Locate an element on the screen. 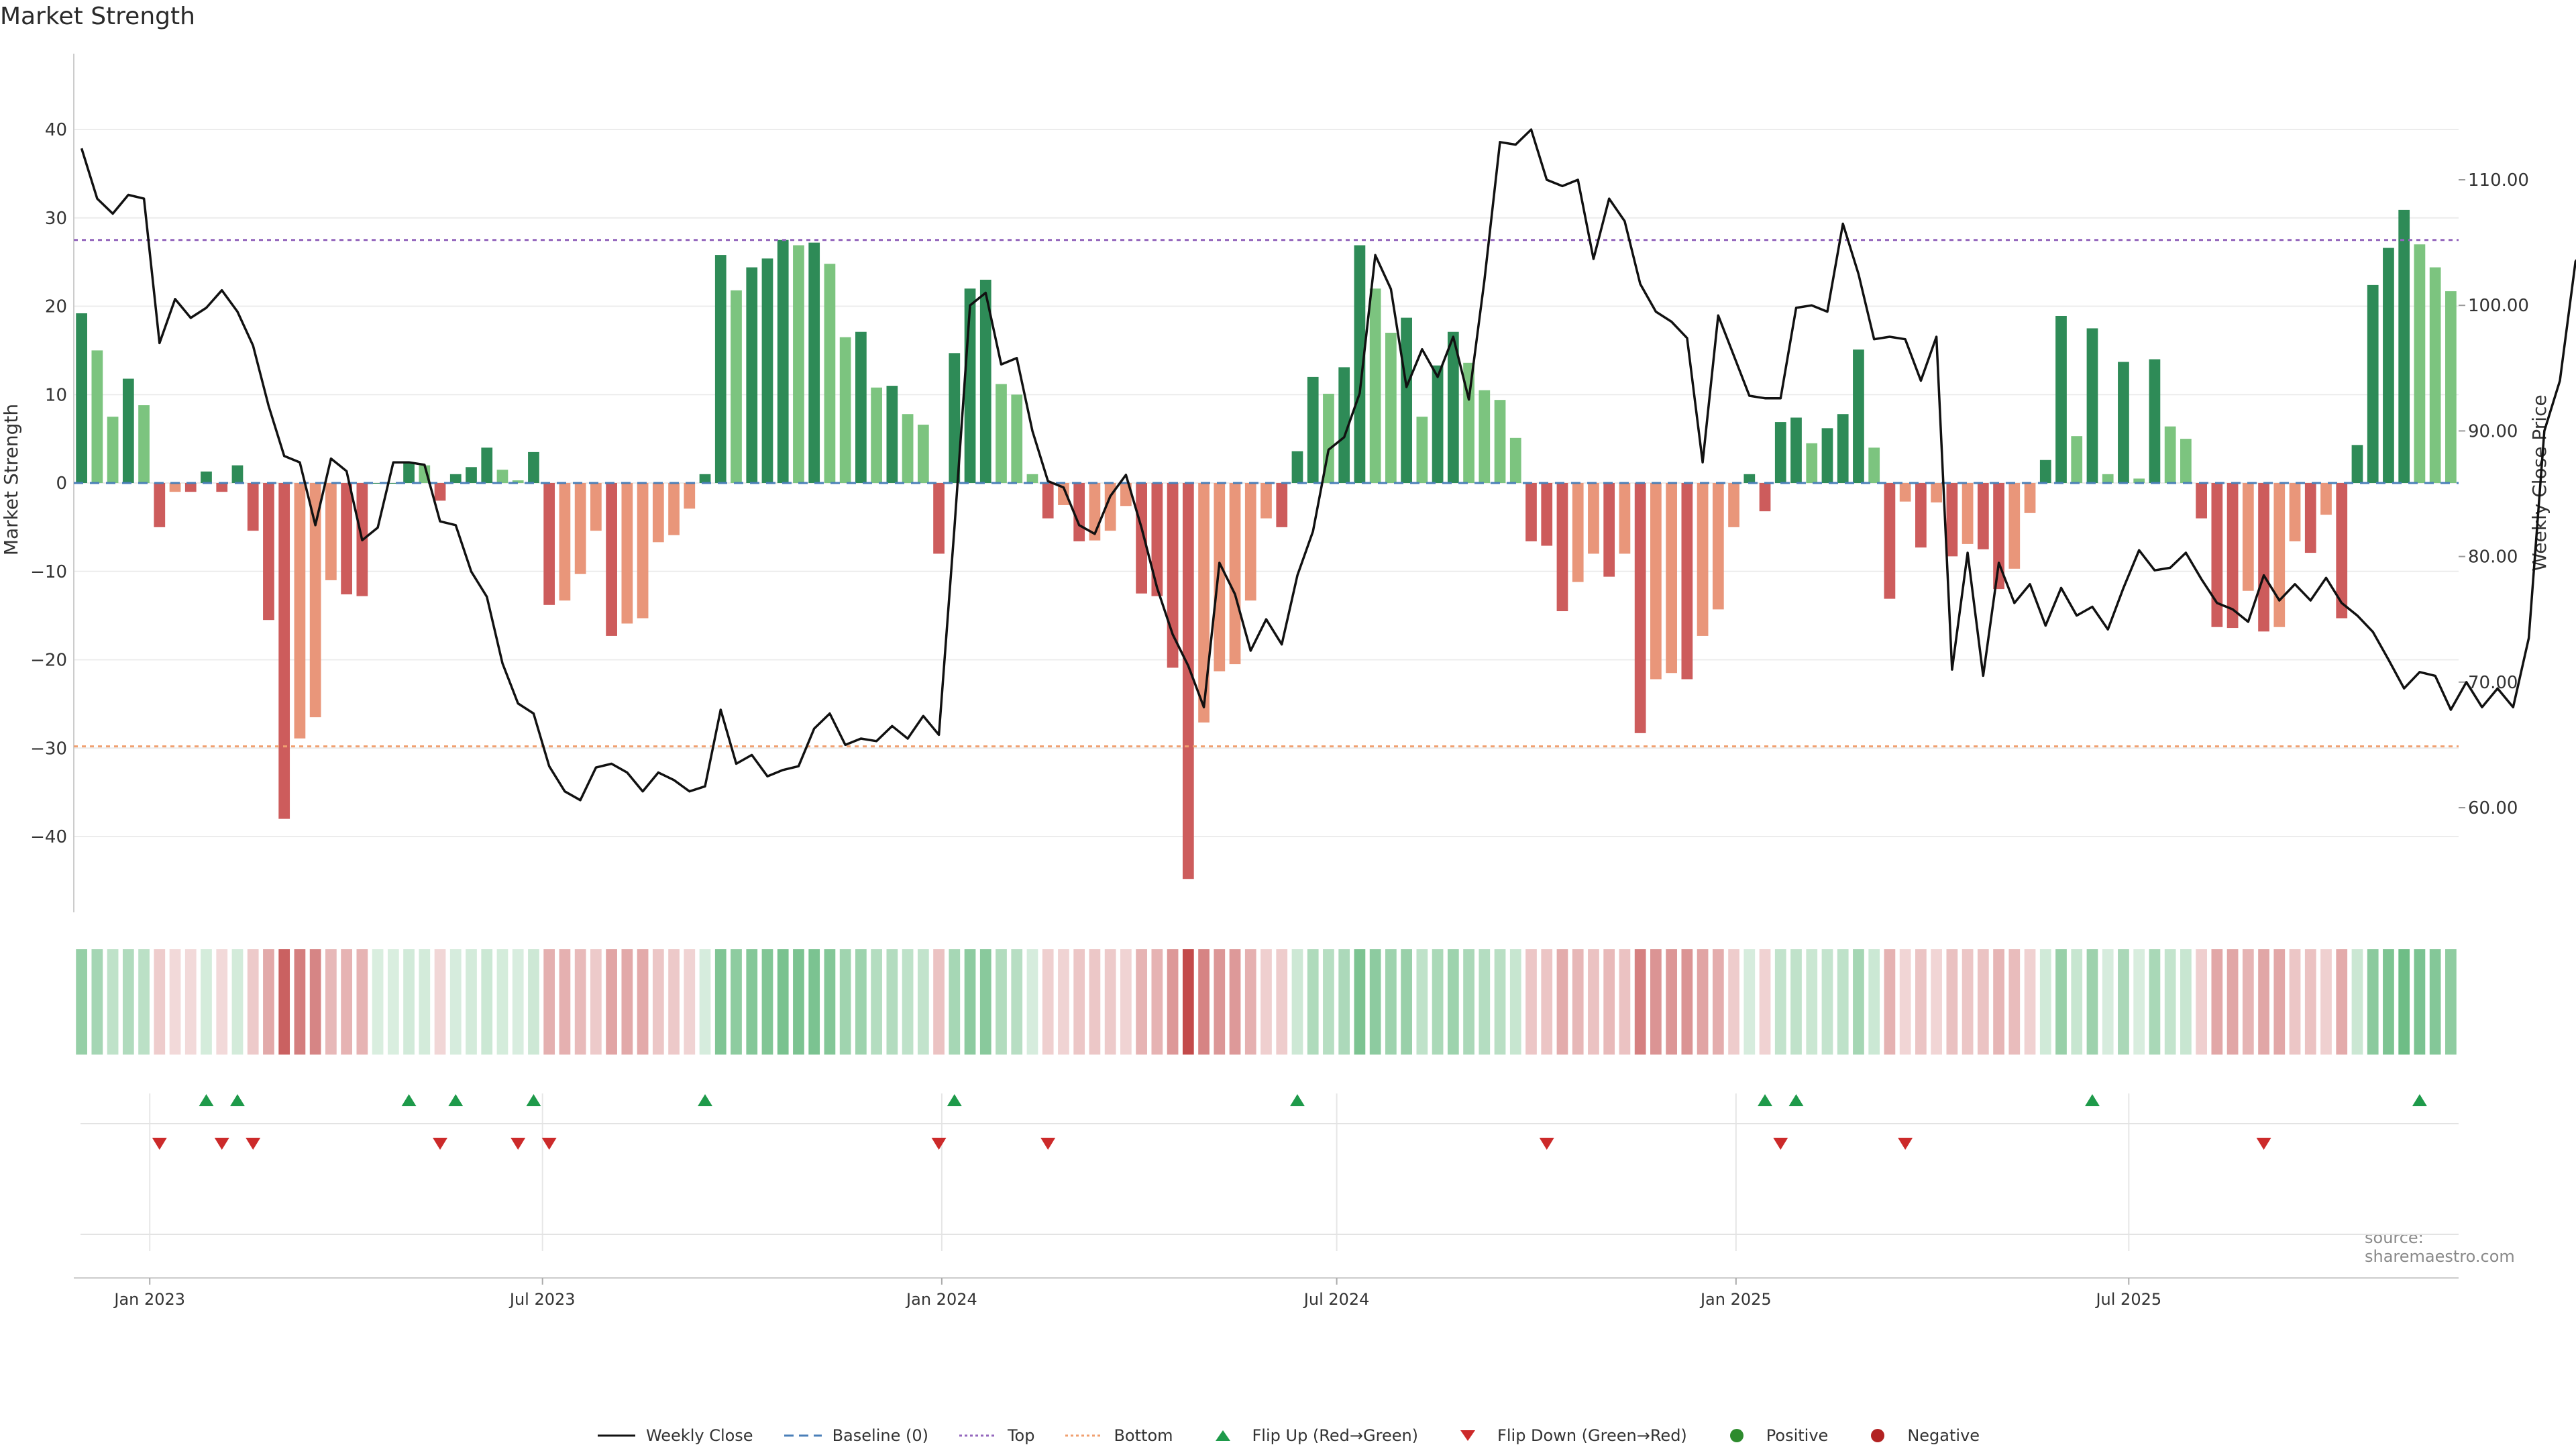 The width and height of the screenshot is (2576, 1449). legend-label: Weekly Close is located at coordinates (699, 1435).